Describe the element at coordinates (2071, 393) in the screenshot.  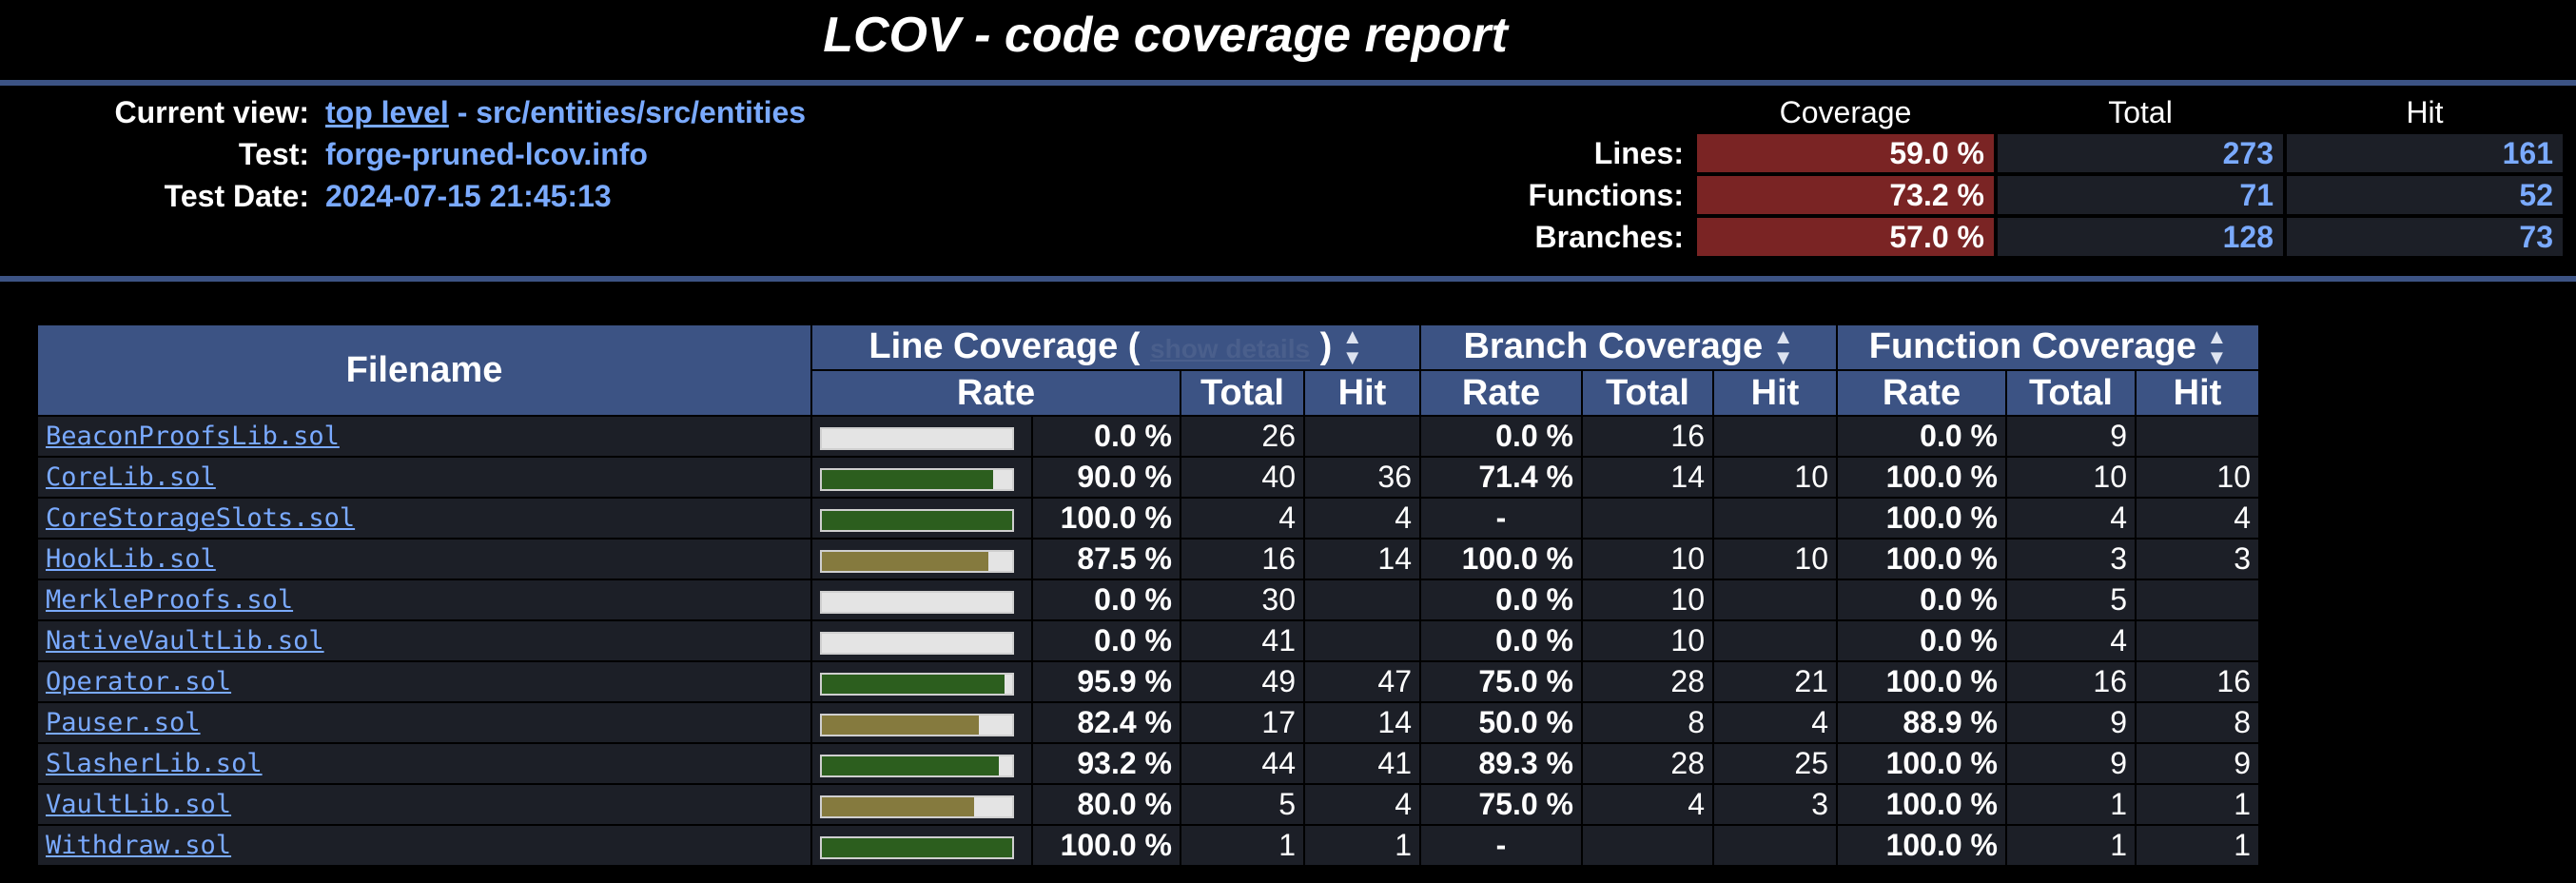
I see `function-total-header: Total` at that location.